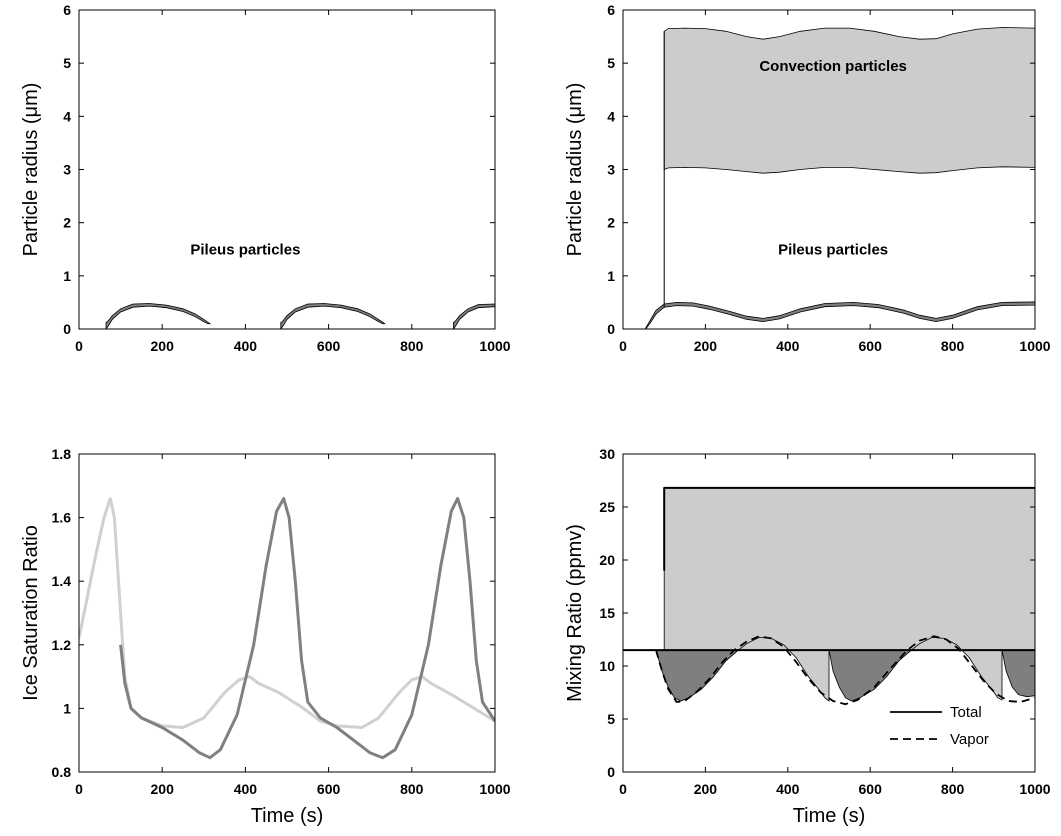  What do you see at coordinates (966, 712) in the screenshot?
I see `legend-label: Total` at bounding box center [966, 712].